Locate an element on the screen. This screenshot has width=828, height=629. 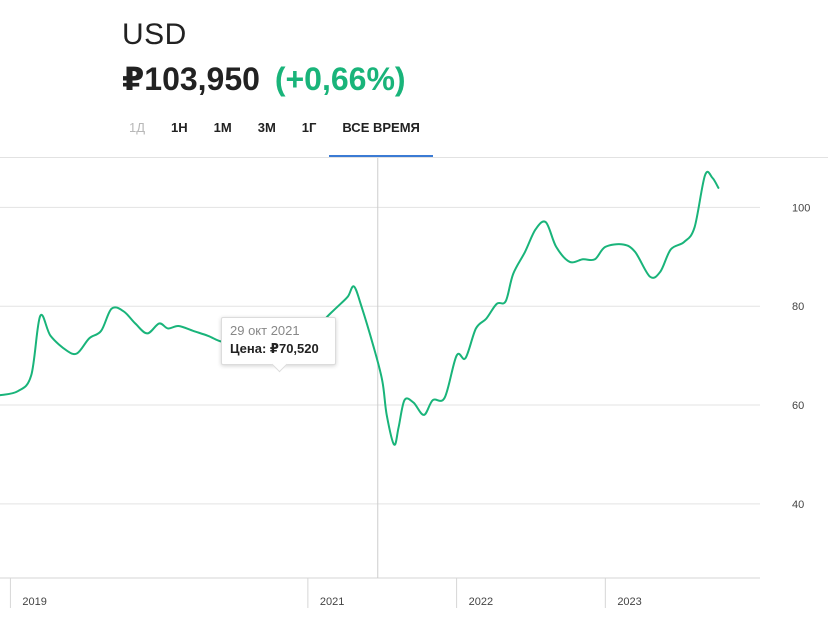
tab-3m: 3М is located at coordinates (266, 127).